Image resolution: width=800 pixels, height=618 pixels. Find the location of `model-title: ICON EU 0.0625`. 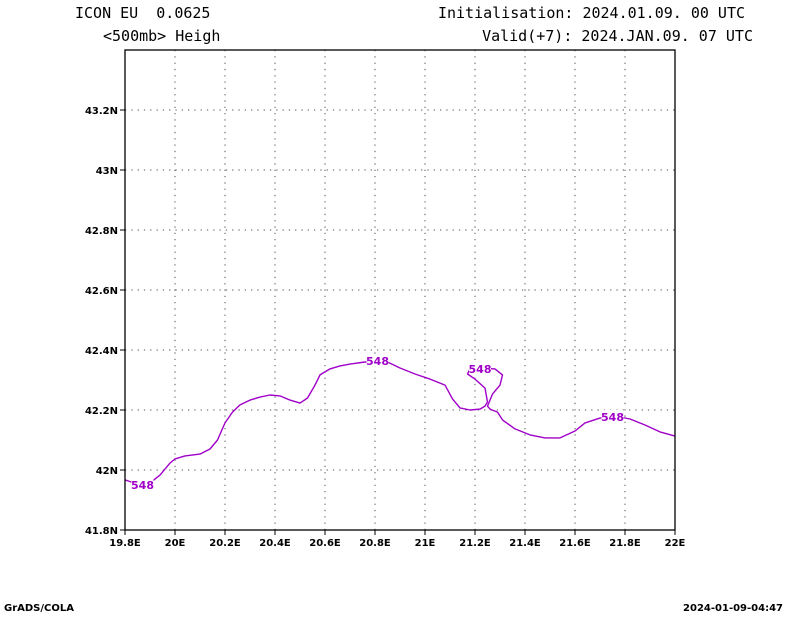

model-title: ICON EU 0.0625 is located at coordinates (143, 13).